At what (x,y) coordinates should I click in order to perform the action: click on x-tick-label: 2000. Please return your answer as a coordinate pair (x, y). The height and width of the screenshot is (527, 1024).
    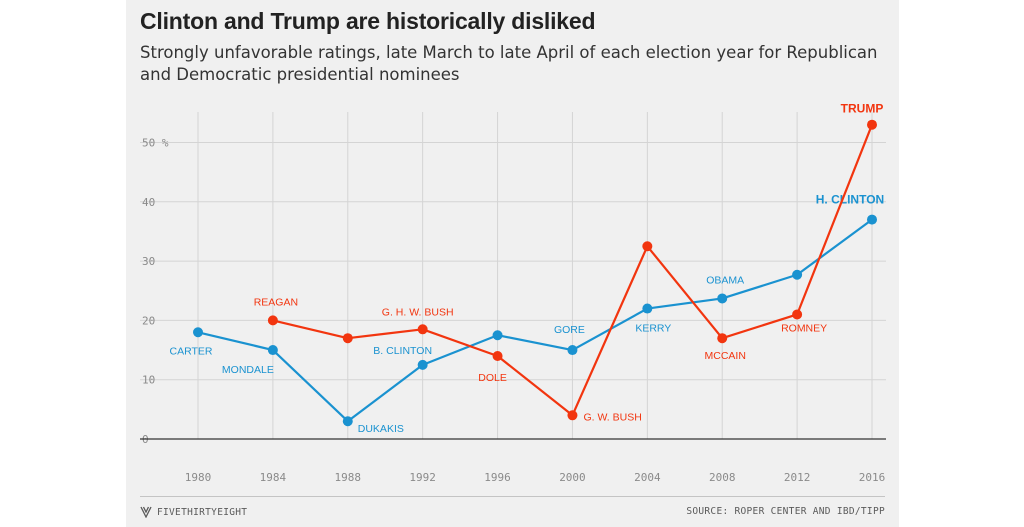
    Looking at the image, I should click on (572, 477).